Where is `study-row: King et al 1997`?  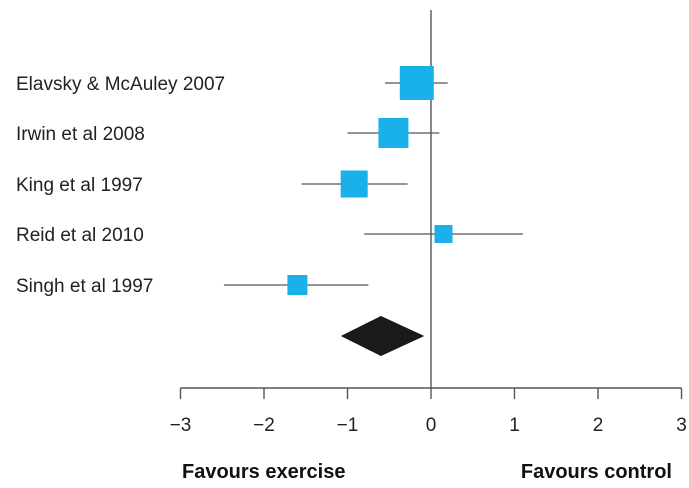
study-row: King et al 1997 is located at coordinates (212, 184).